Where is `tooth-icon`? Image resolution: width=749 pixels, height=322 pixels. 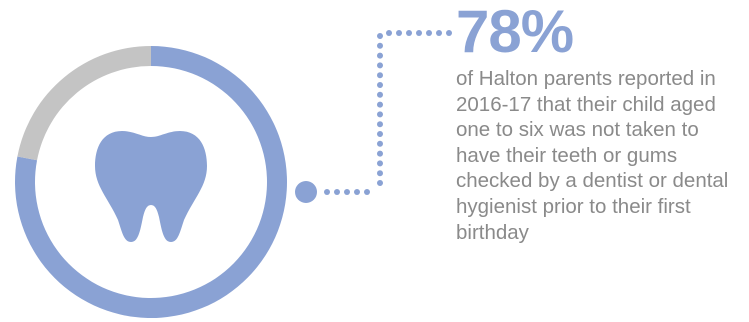
tooth-icon is located at coordinates (151, 186).